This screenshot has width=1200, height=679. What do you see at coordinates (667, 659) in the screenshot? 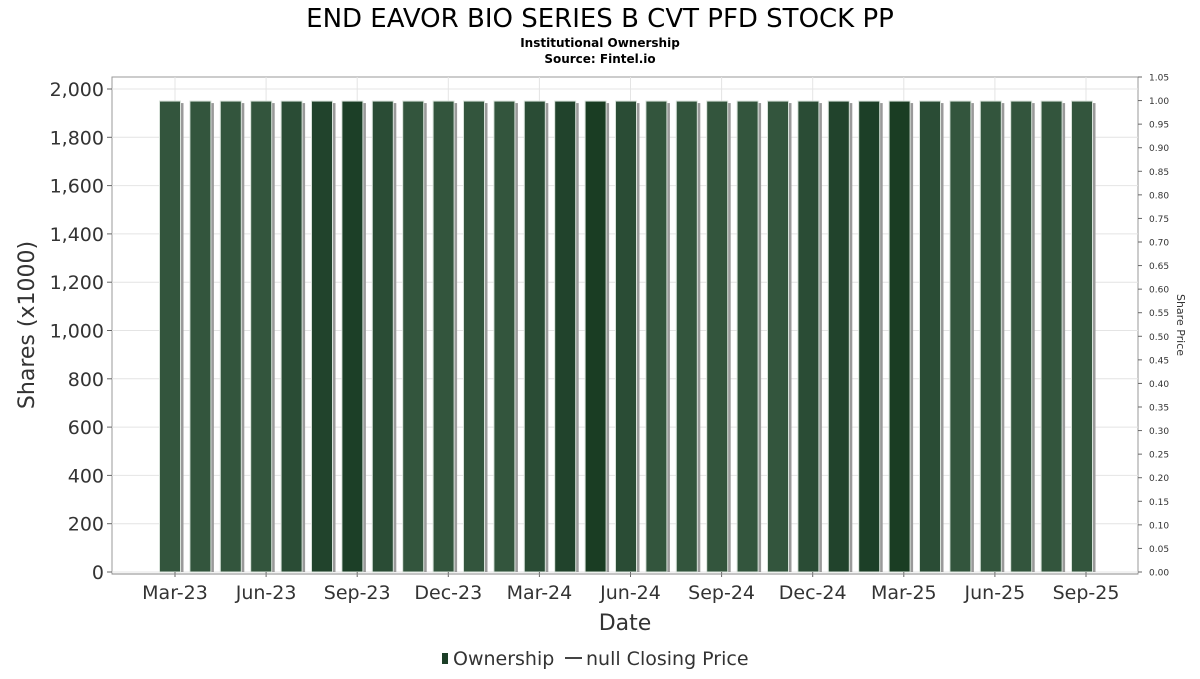
I see `legend-price-label: null Closing Price` at bounding box center [667, 659].